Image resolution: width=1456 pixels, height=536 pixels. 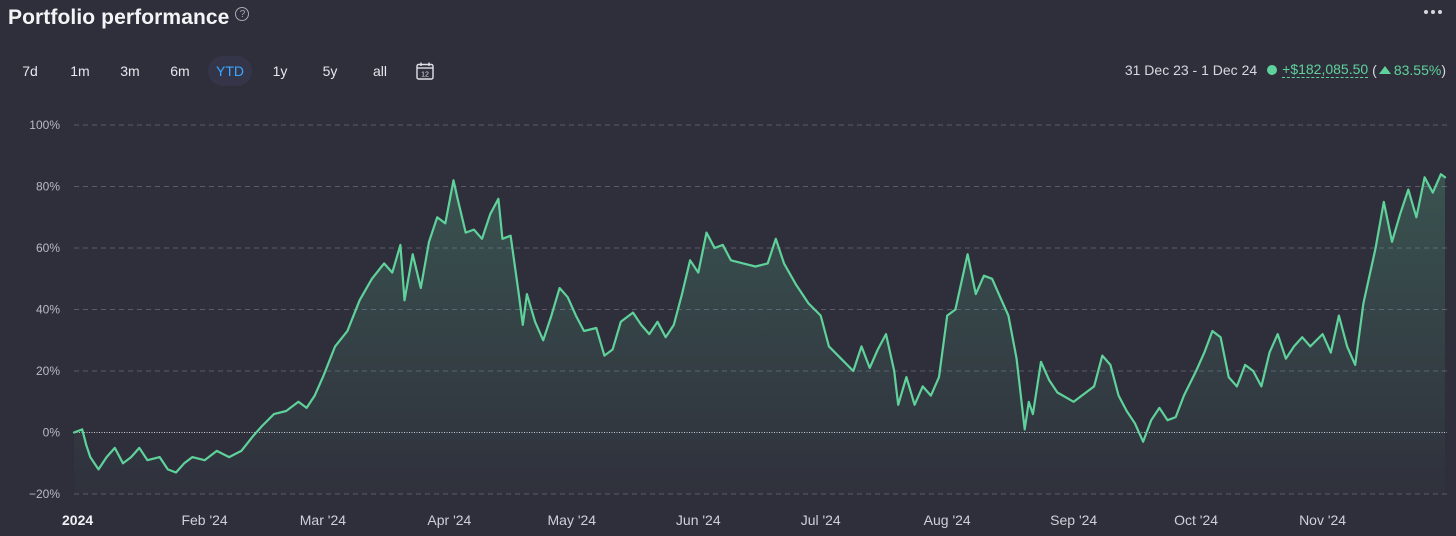 I want to click on y-tick-label: 100%, so click(x=44, y=125).